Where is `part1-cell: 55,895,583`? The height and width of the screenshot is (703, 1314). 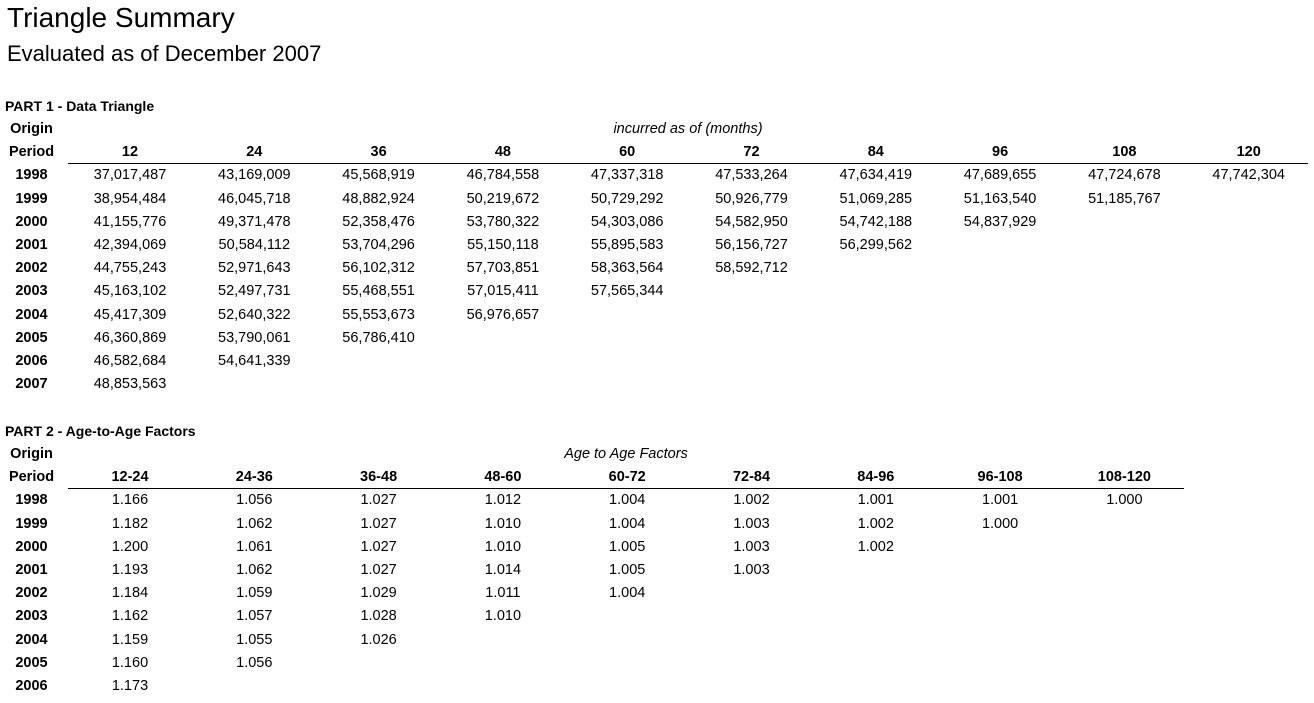
part1-cell: 55,895,583 is located at coordinates (627, 245).